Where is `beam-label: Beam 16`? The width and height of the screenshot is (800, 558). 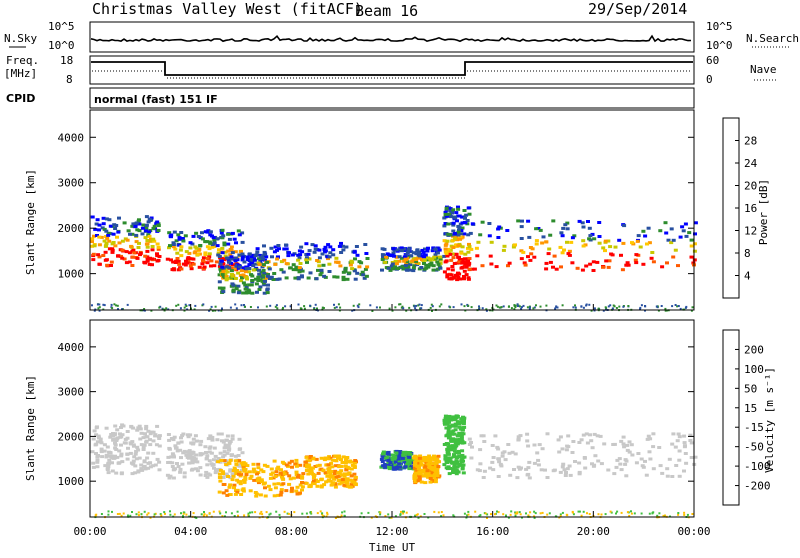
beam-label: Beam 16 is located at coordinates (386, 11).